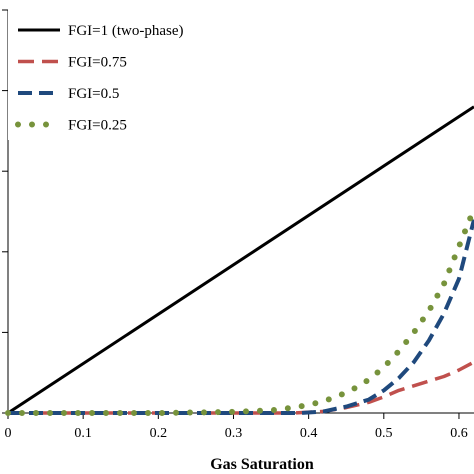 The image size is (474, 474). Describe the element at coordinates (234, 433) in the screenshot. I see `x-tick-label: 0.3` at that location.